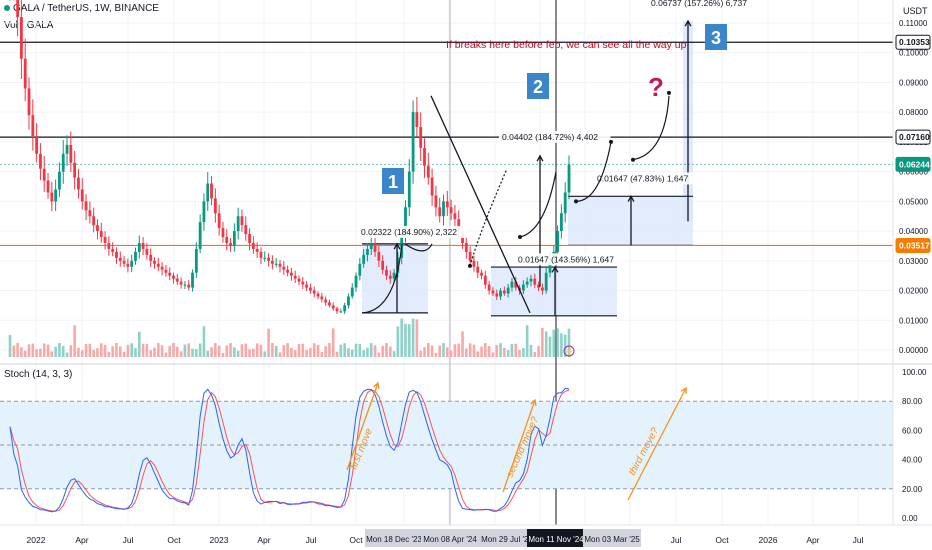 Image resolution: width=932 pixels, height=550 pixels. Describe the element at coordinates (289, 450) in the screenshot. I see `stoch-k-line` at that location.